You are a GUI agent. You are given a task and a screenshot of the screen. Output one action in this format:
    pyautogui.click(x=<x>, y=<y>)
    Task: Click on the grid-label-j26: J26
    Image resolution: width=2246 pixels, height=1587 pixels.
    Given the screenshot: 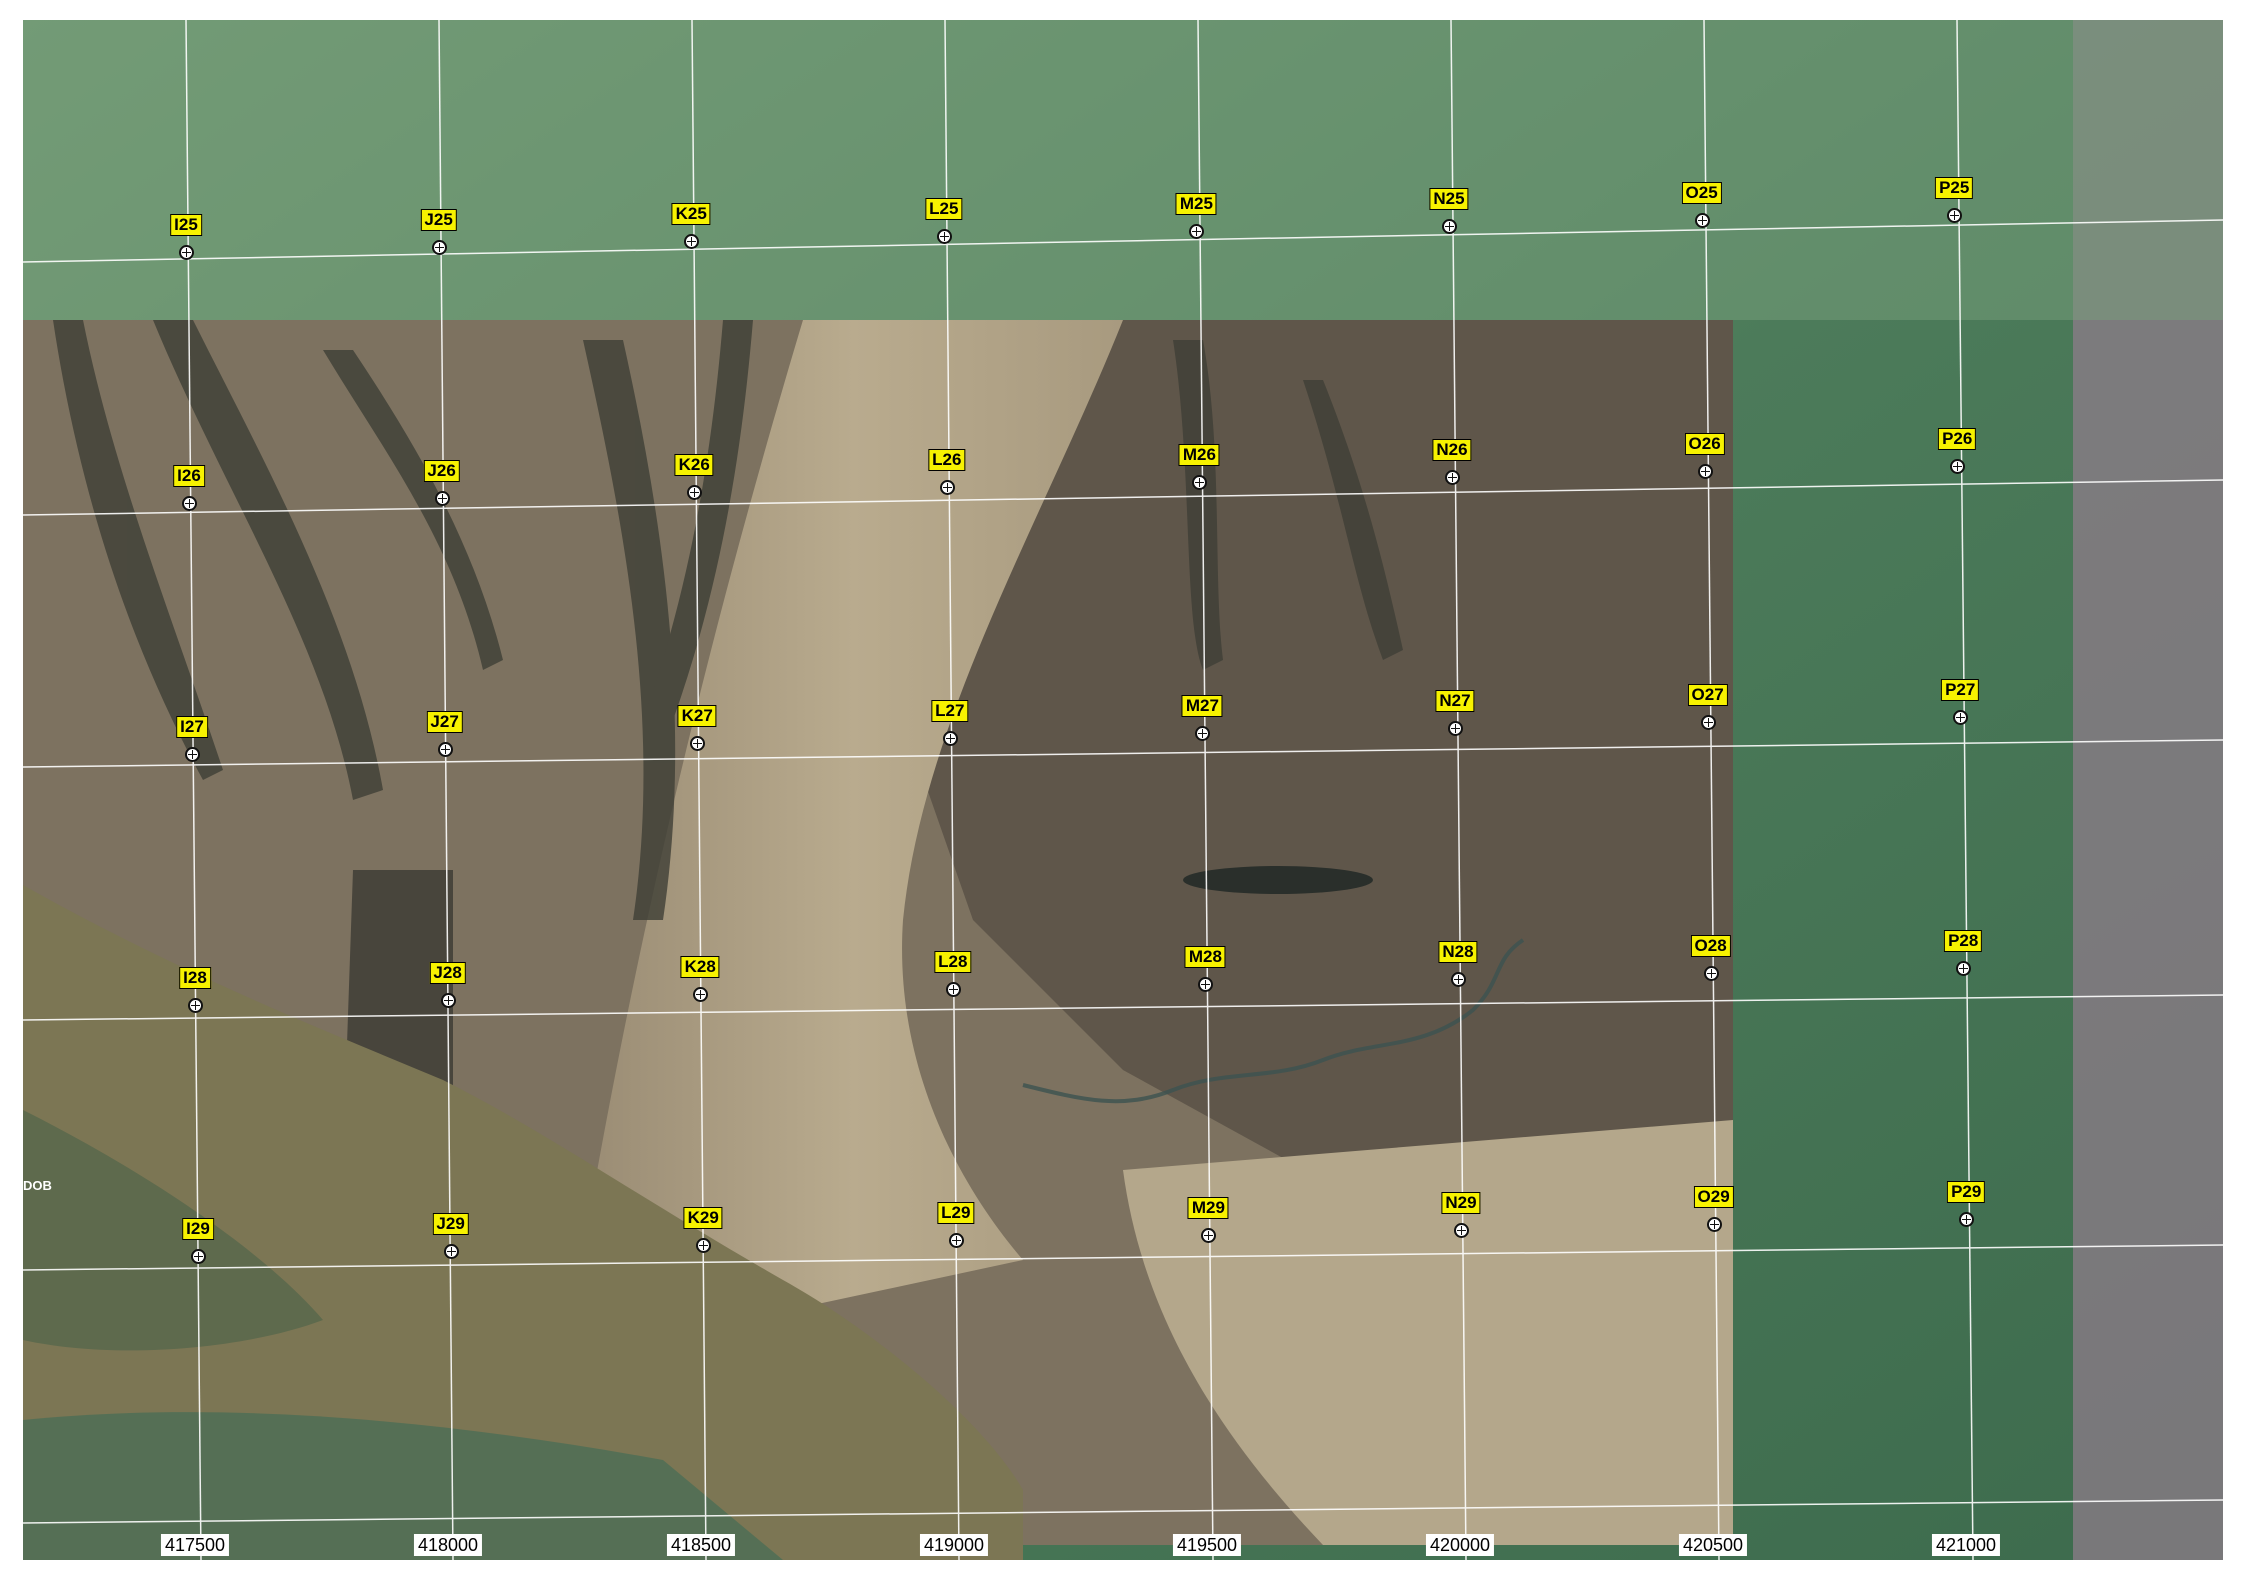 What is the action you would take?
    pyautogui.click(x=441, y=470)
    